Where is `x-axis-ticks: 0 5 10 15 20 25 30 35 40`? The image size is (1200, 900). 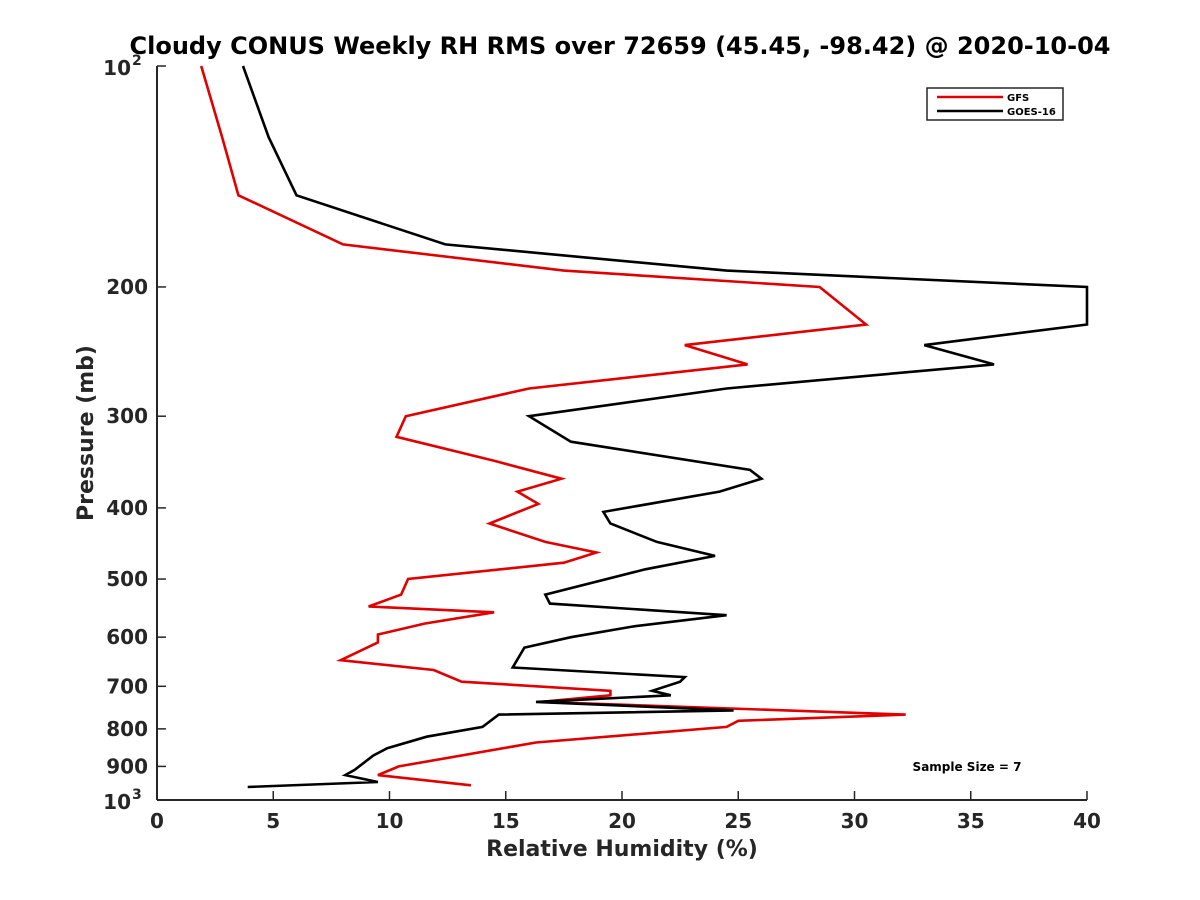
x-axis-ticks: 0 5 10 15 20 25 30 35 40 is located at coordinates (625, 812).